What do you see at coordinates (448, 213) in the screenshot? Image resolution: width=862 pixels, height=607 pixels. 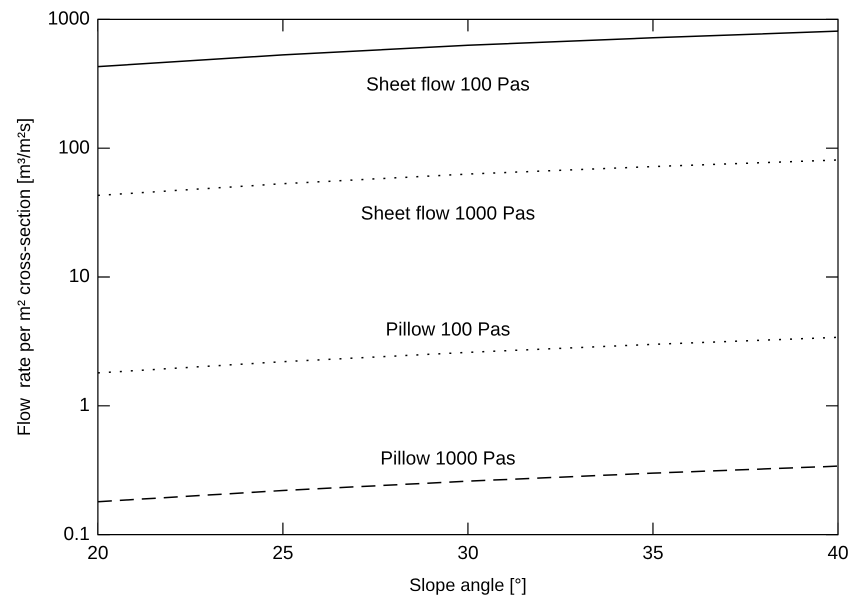 I see `series-label: Sheet flow 1000 Pas` at bounding box center [448, 213].